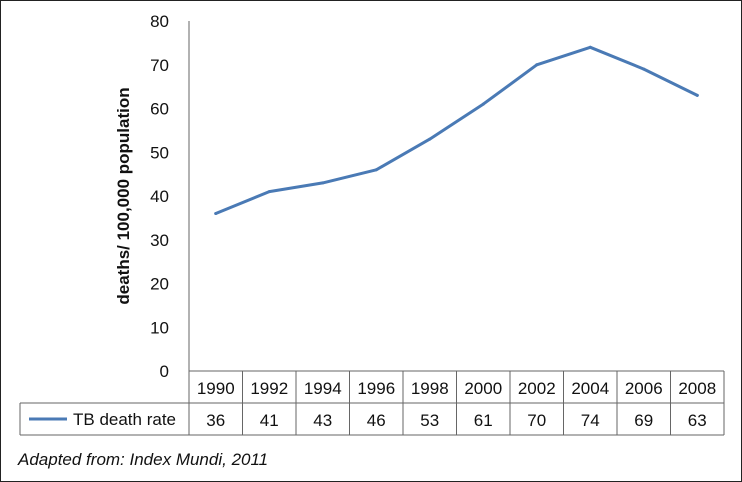 The image size is (742, 482). Describe the element at coordinates (376, 388) in the screenshot. I see `x-tick-label: 1996` at that location.